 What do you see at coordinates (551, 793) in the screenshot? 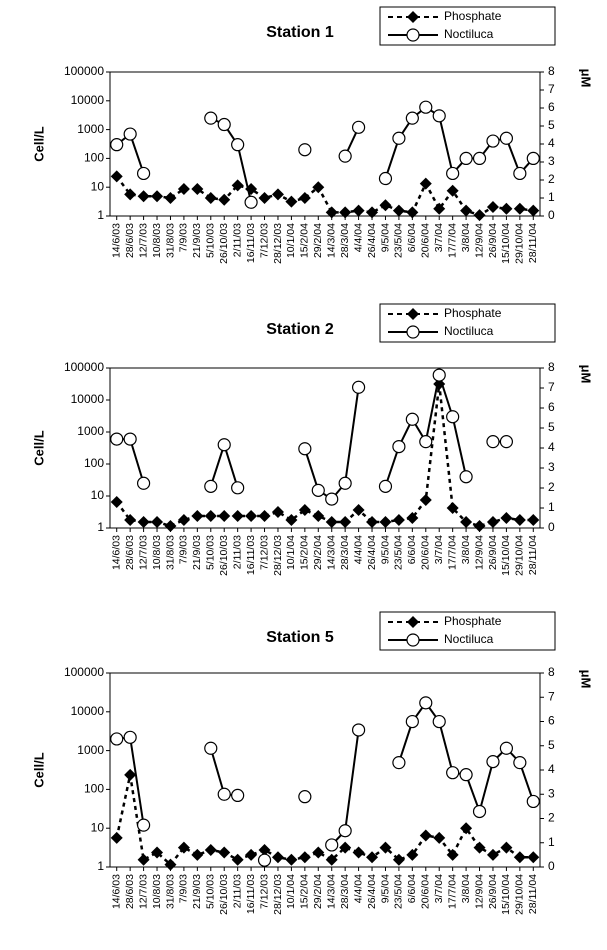
I see `y2-tick-label: 3` at bounding box center [551, 793].